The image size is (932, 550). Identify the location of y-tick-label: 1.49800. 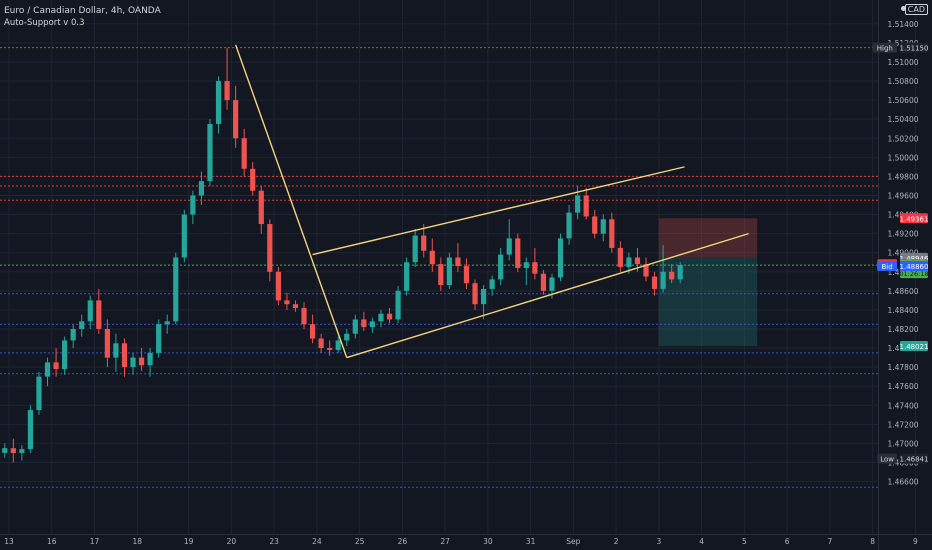
(902, 176).